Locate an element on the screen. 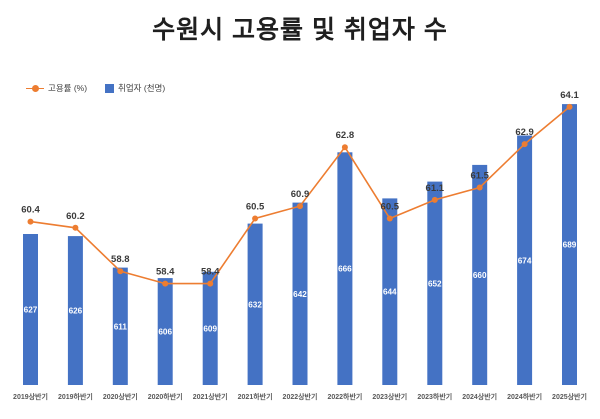 The width and height of the screenshot is (600, 419). bar-value-label: 666 is located at coordinates (345, 269).